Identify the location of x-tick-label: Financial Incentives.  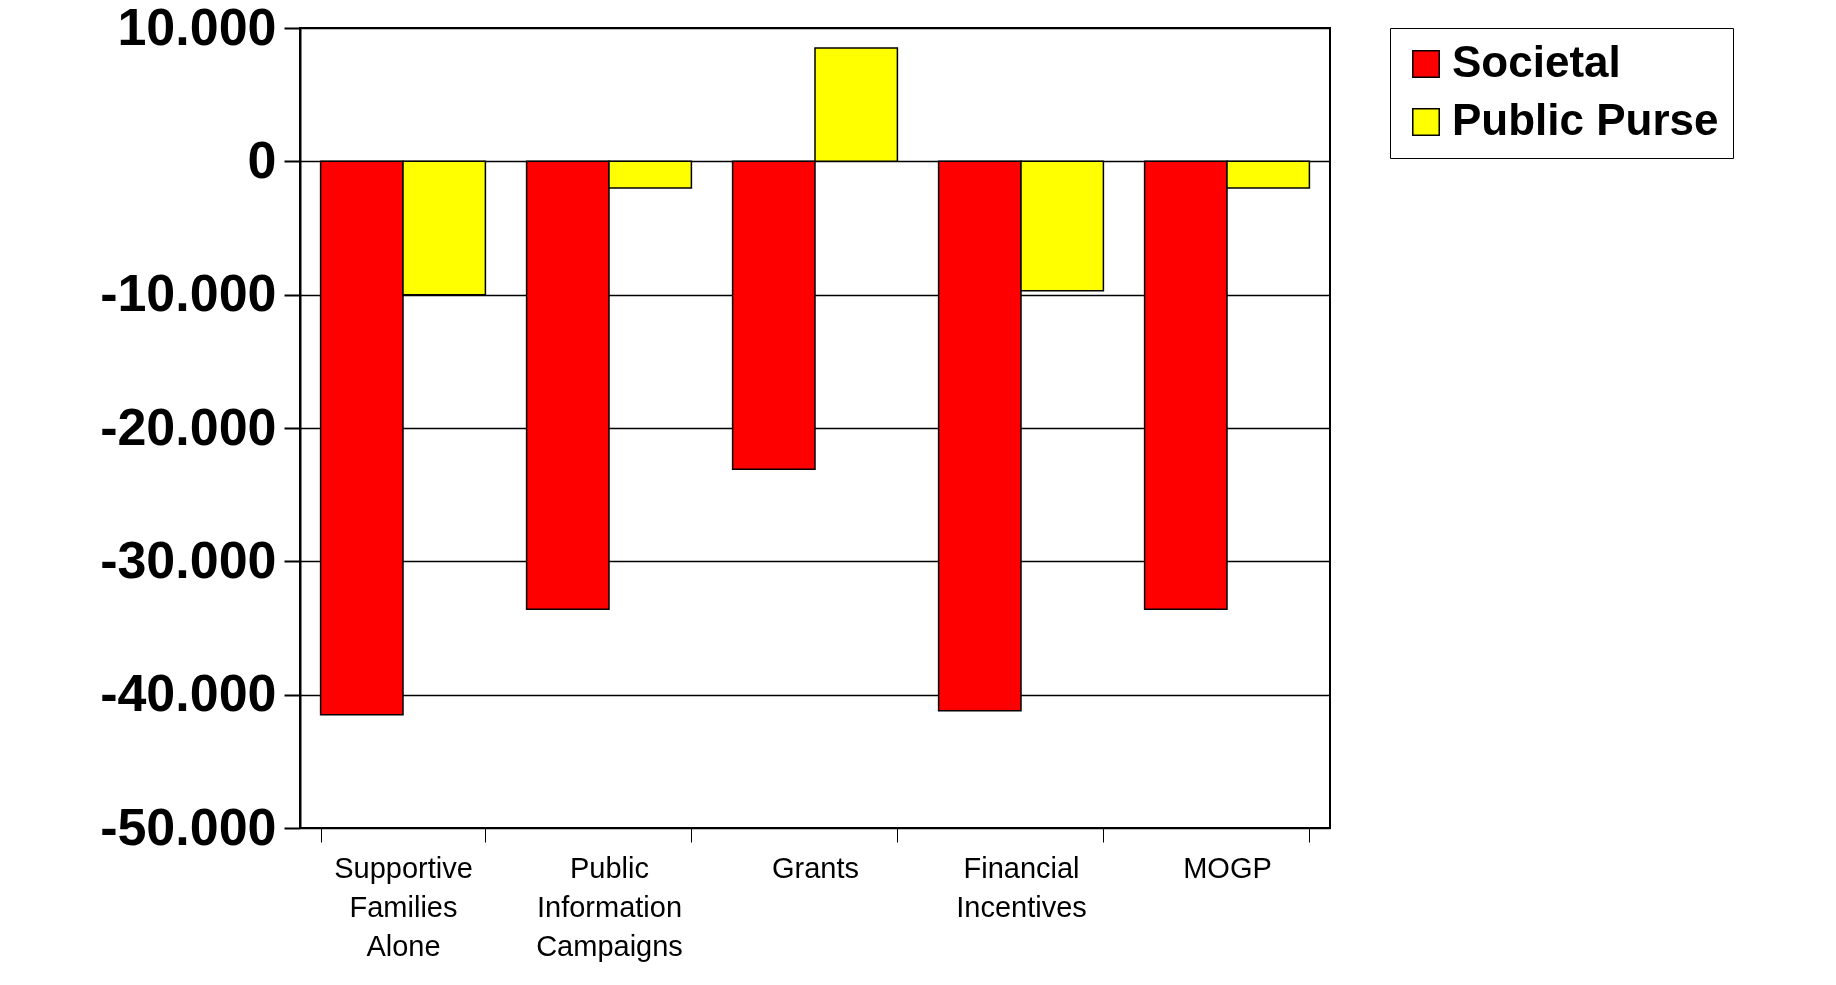
(1021, 887).